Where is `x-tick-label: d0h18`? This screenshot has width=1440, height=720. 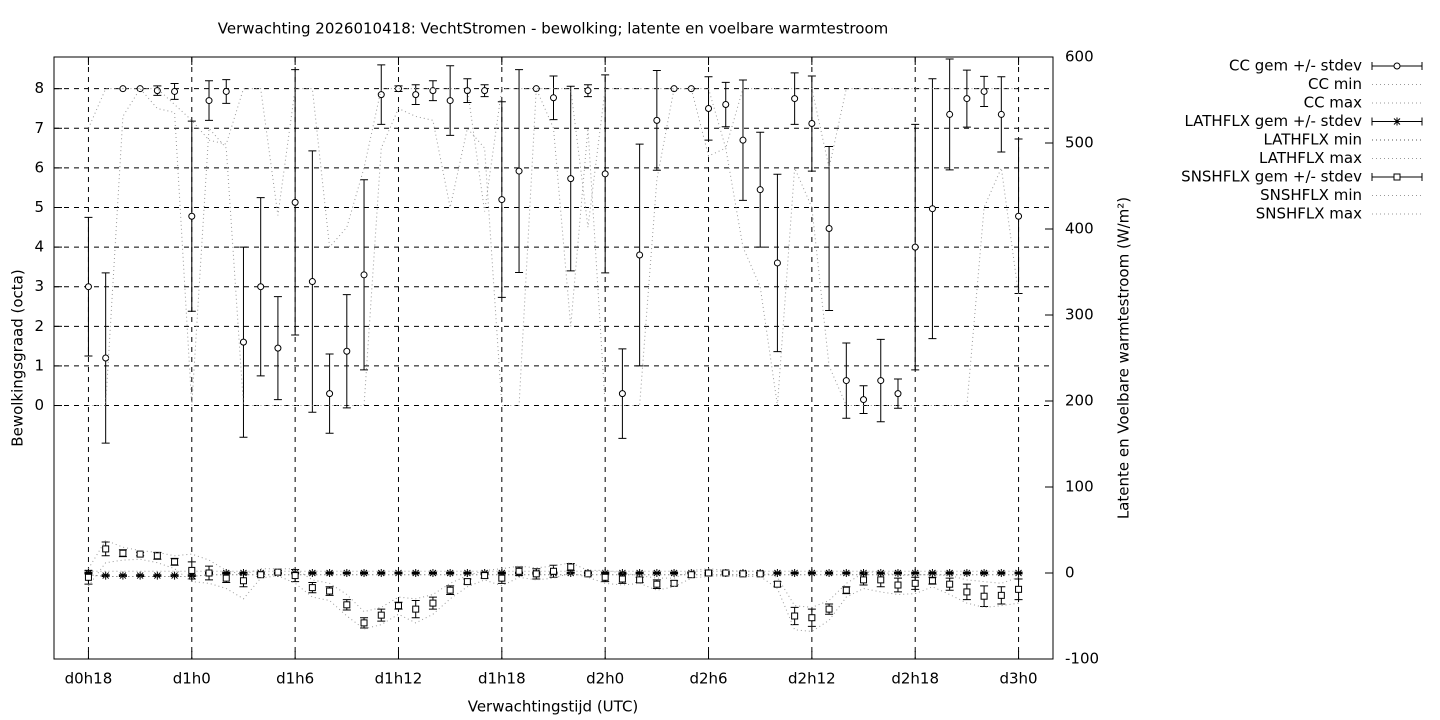 x-tick-label: d0h18 is located at coordinates (89, 679).